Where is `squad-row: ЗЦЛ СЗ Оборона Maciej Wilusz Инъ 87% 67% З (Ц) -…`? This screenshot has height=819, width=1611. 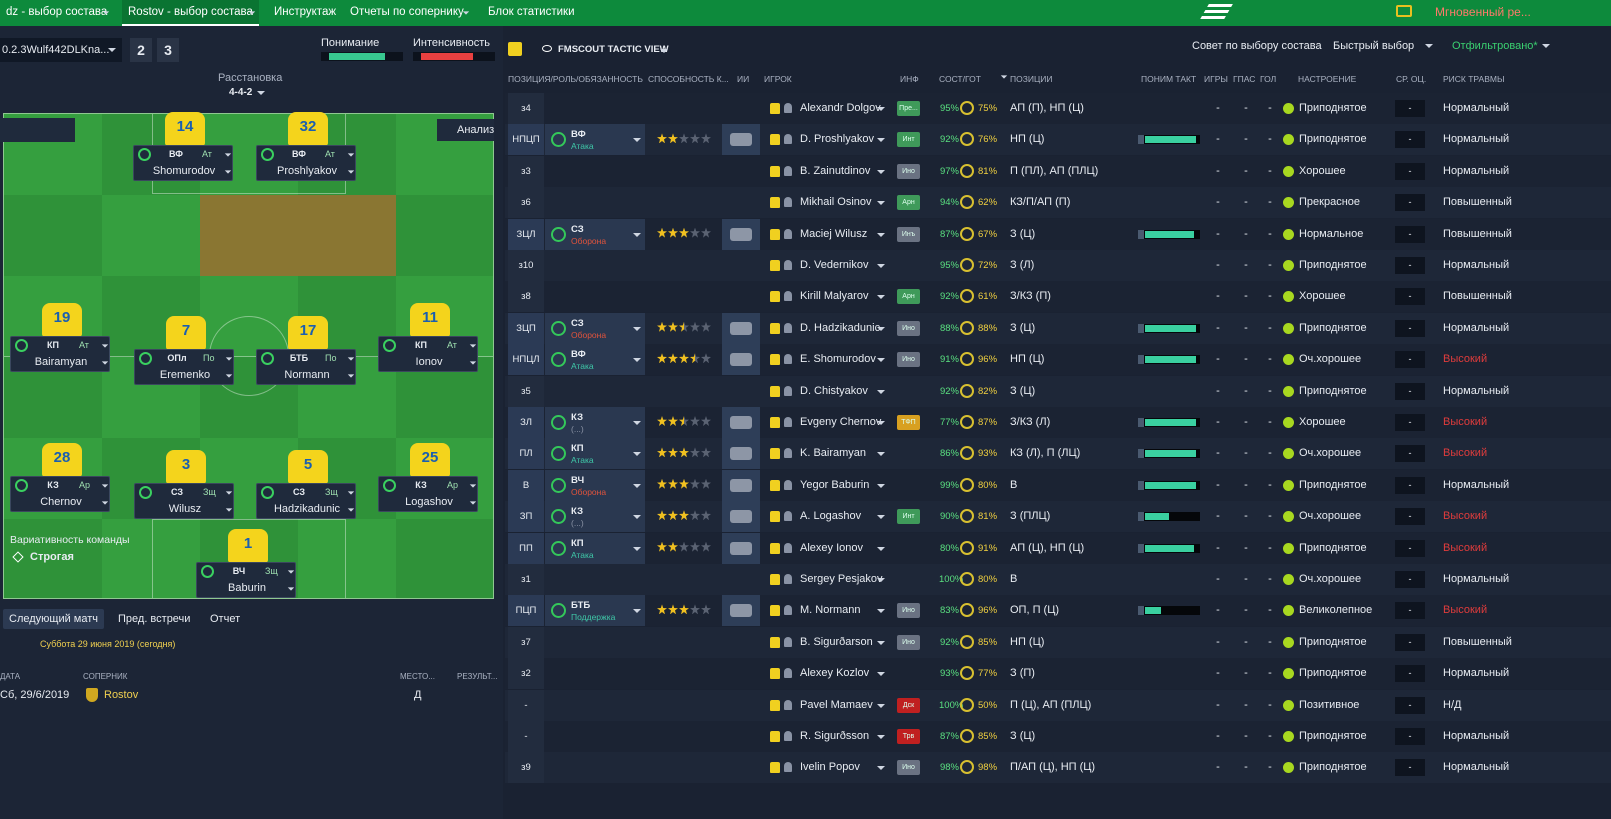 squad-row: ЗЦЛ СЗ Оборона Maciej Wilusz Инъ 87% 67% З (Ц) -… is located at coordinates (1058, 234).